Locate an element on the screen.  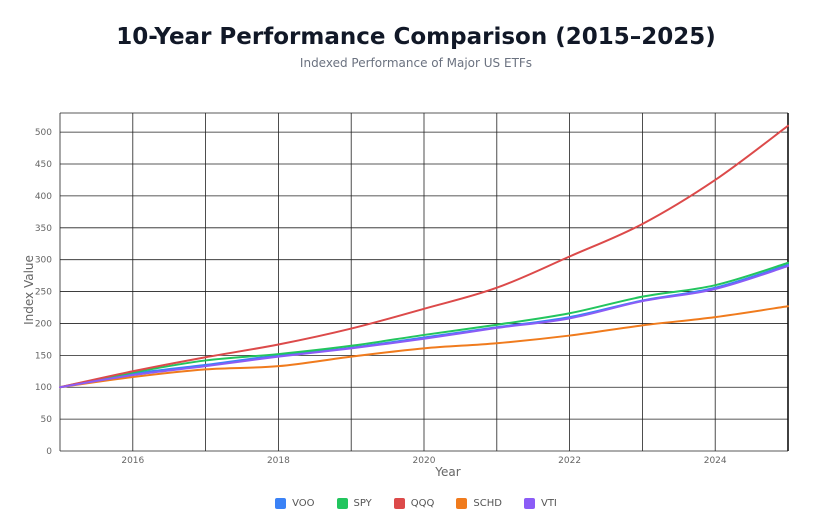
y-tick-label: 150 is located at coordinates (43, 356).